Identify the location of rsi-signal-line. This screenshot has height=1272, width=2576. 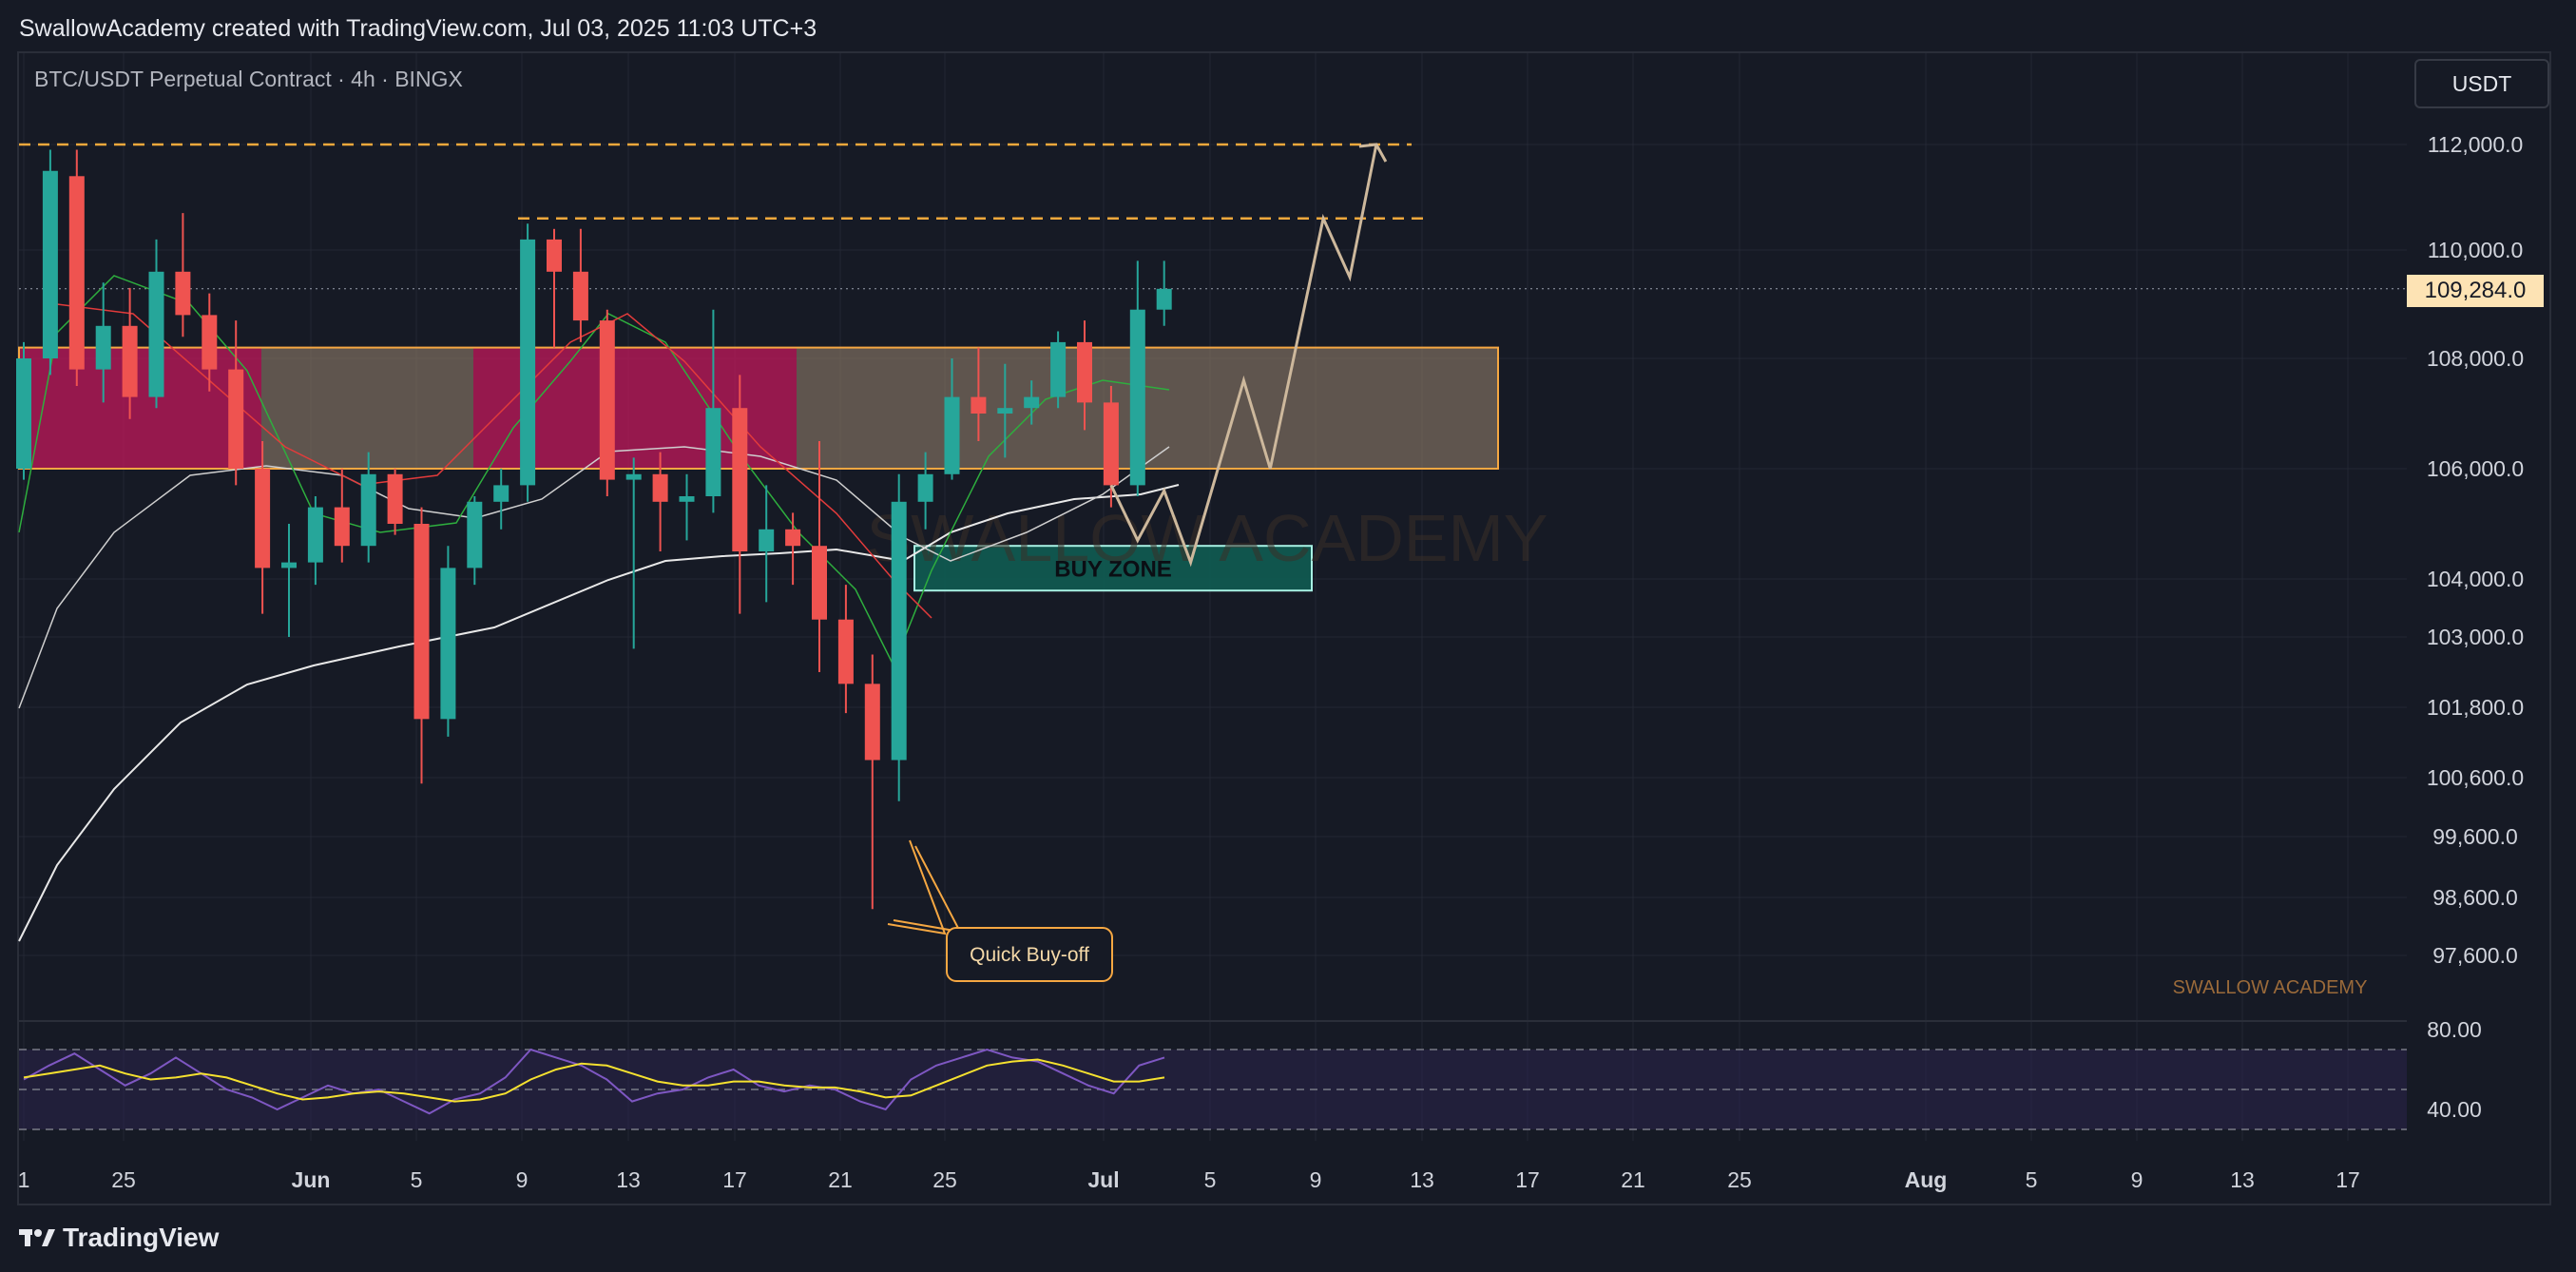
(594, 1080).